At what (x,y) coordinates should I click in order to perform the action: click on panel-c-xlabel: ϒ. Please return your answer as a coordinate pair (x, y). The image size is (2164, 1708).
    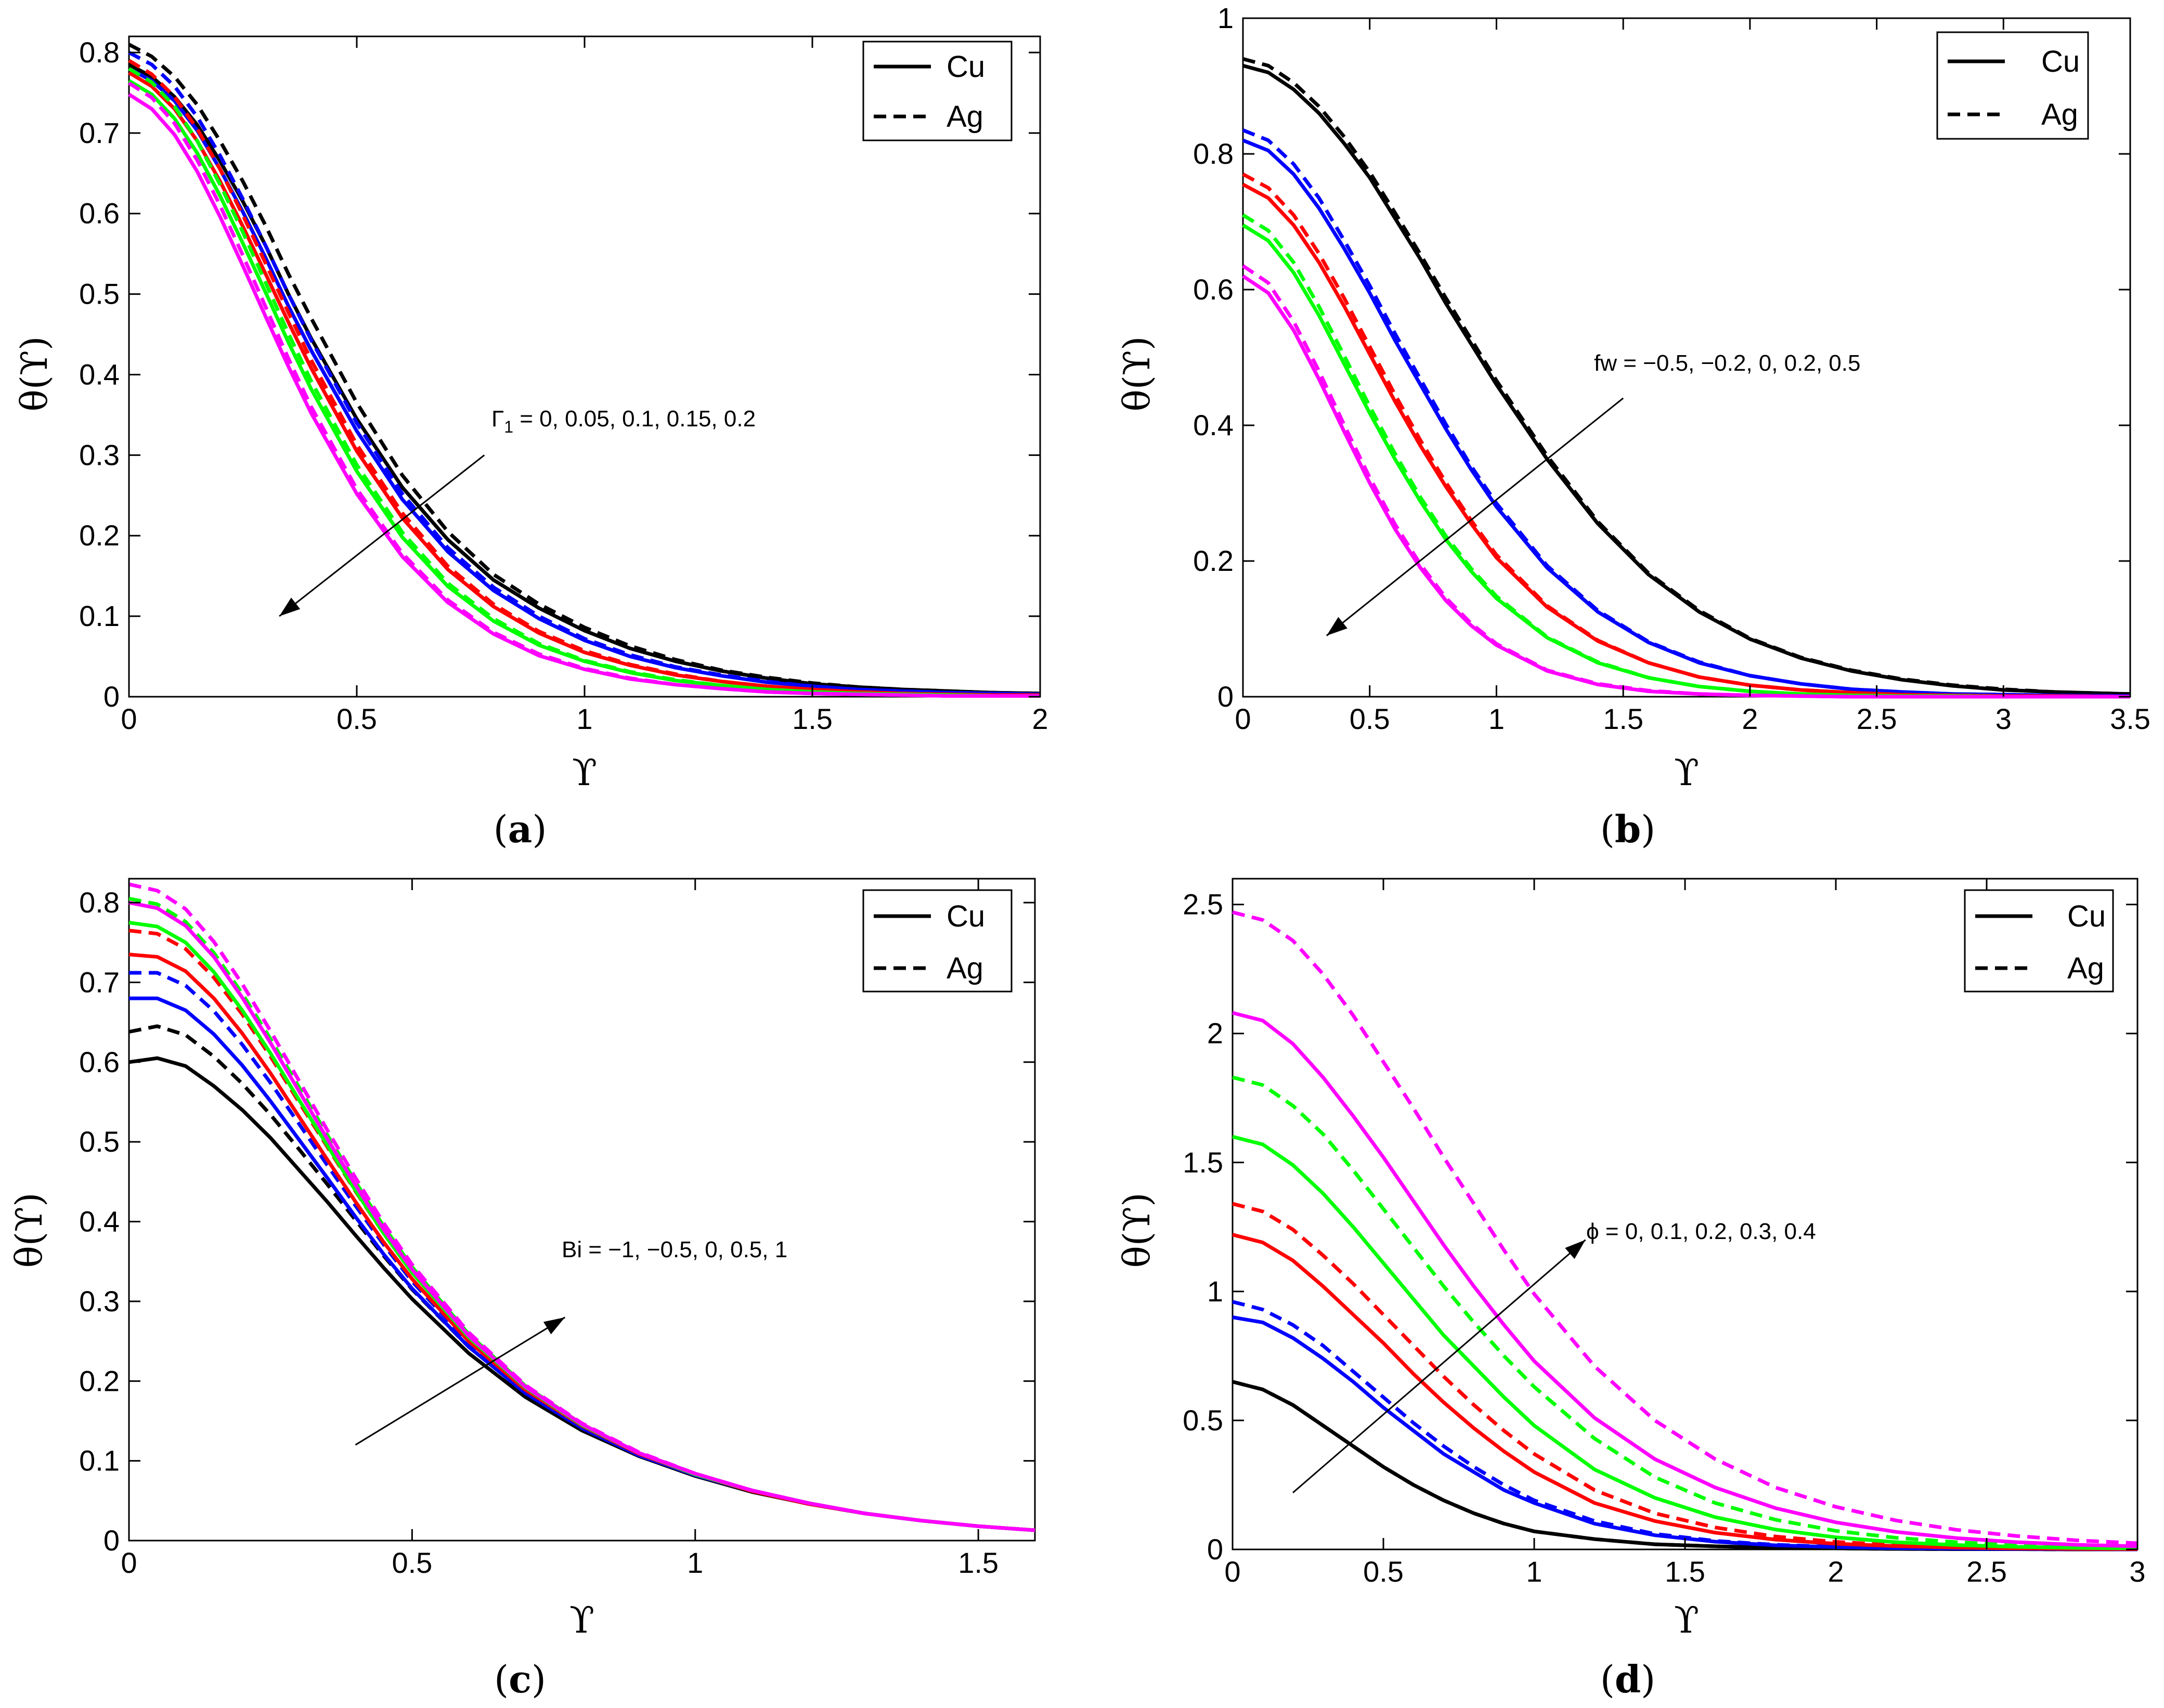
    Looking at the image, I should click on (581, 1620).